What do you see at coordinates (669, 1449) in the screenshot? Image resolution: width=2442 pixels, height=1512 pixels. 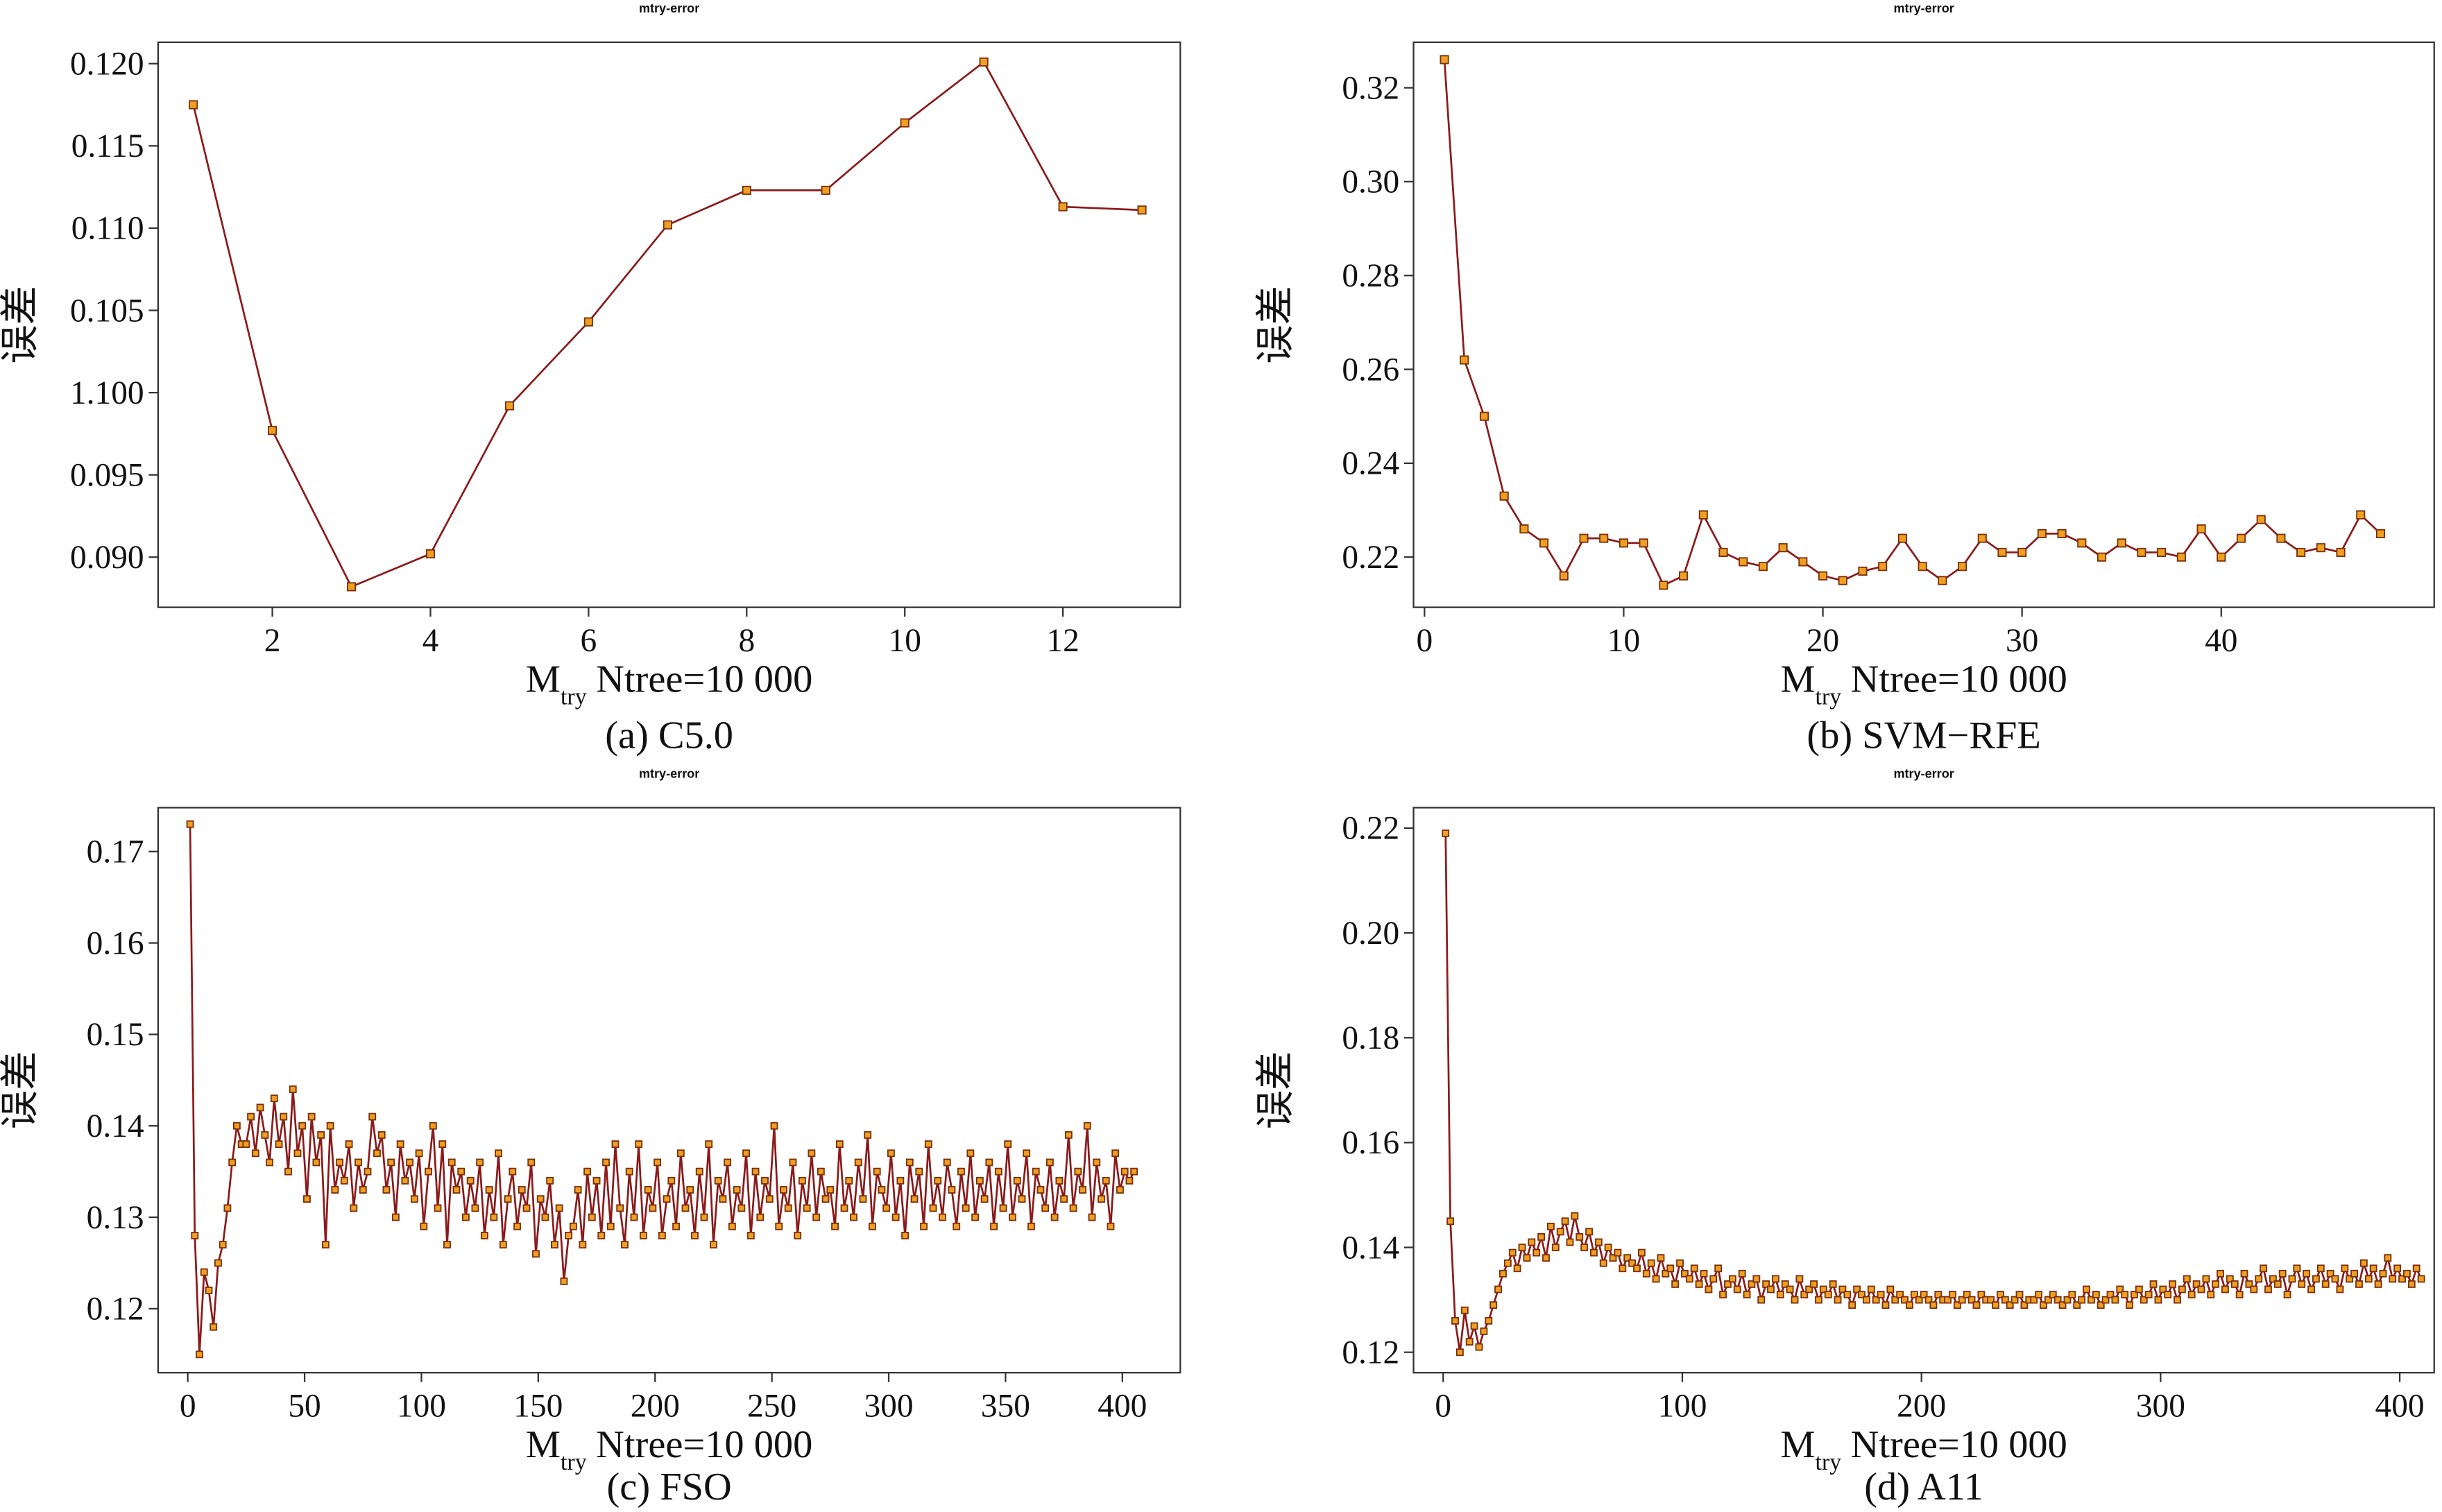 I see `x-axis-label: Mtry Ntree=10 000` at bounding box center [669, 1449].